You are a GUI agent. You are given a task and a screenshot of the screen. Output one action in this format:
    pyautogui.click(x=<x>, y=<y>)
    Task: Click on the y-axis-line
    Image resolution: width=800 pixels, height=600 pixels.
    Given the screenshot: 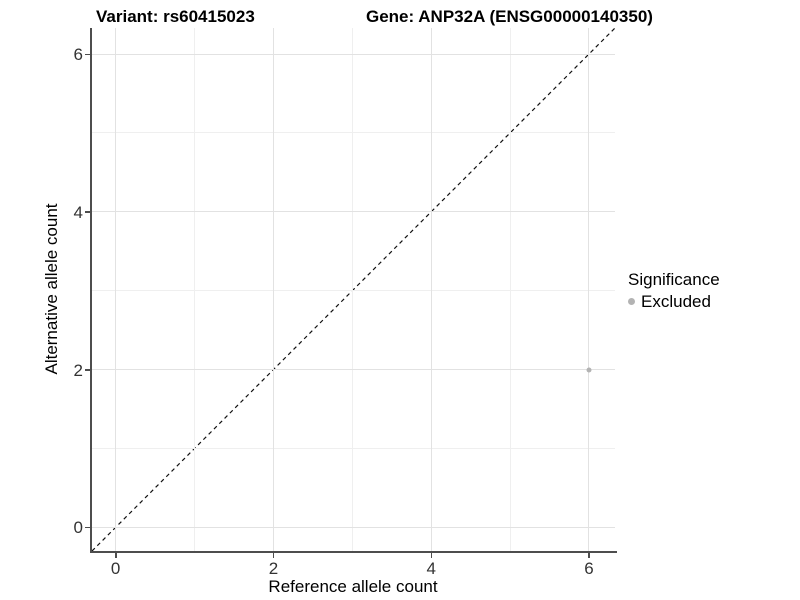 What is the action you would take?
    pyautogui.click(x=91, y=290)
    